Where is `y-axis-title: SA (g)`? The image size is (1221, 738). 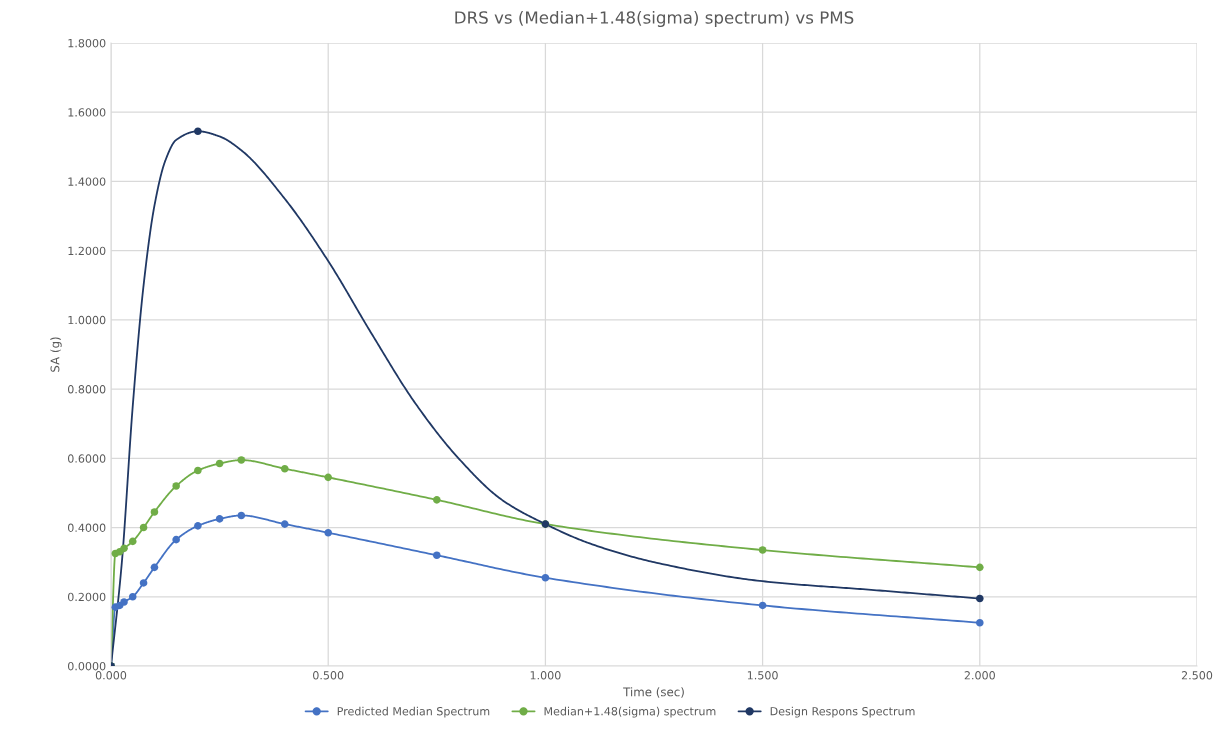 y-axis-title: SA (g) is located at coordinates (56, 354).